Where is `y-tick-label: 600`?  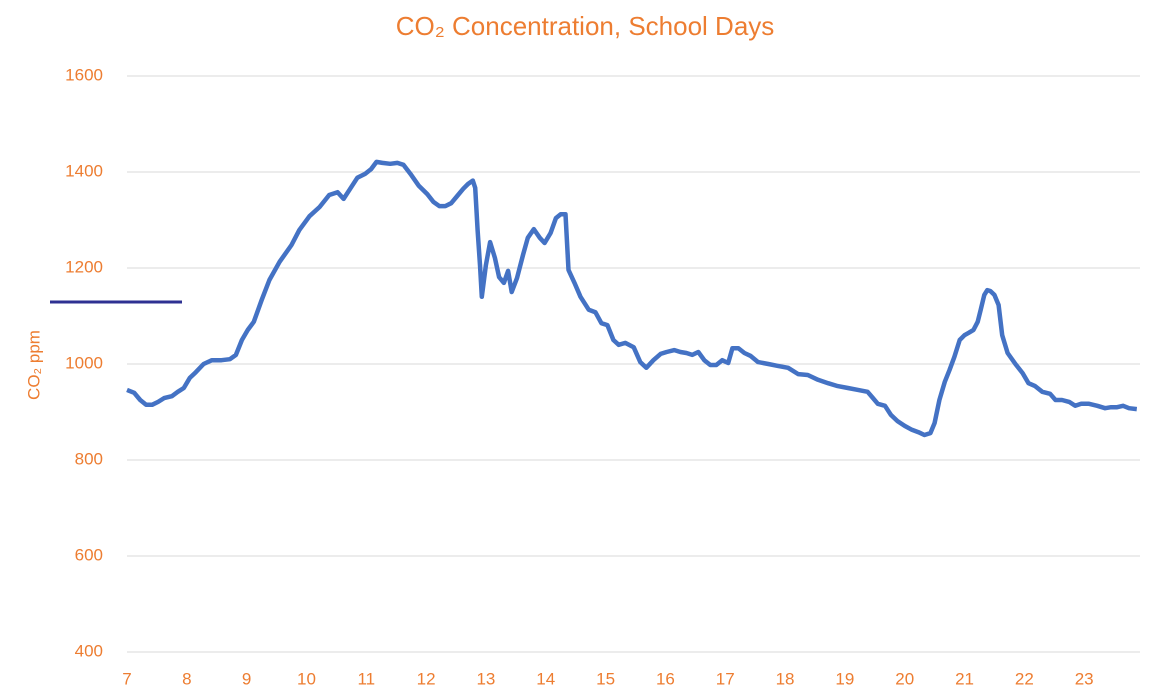 y-tick-label: 600 is located at coordinates (89, 554).